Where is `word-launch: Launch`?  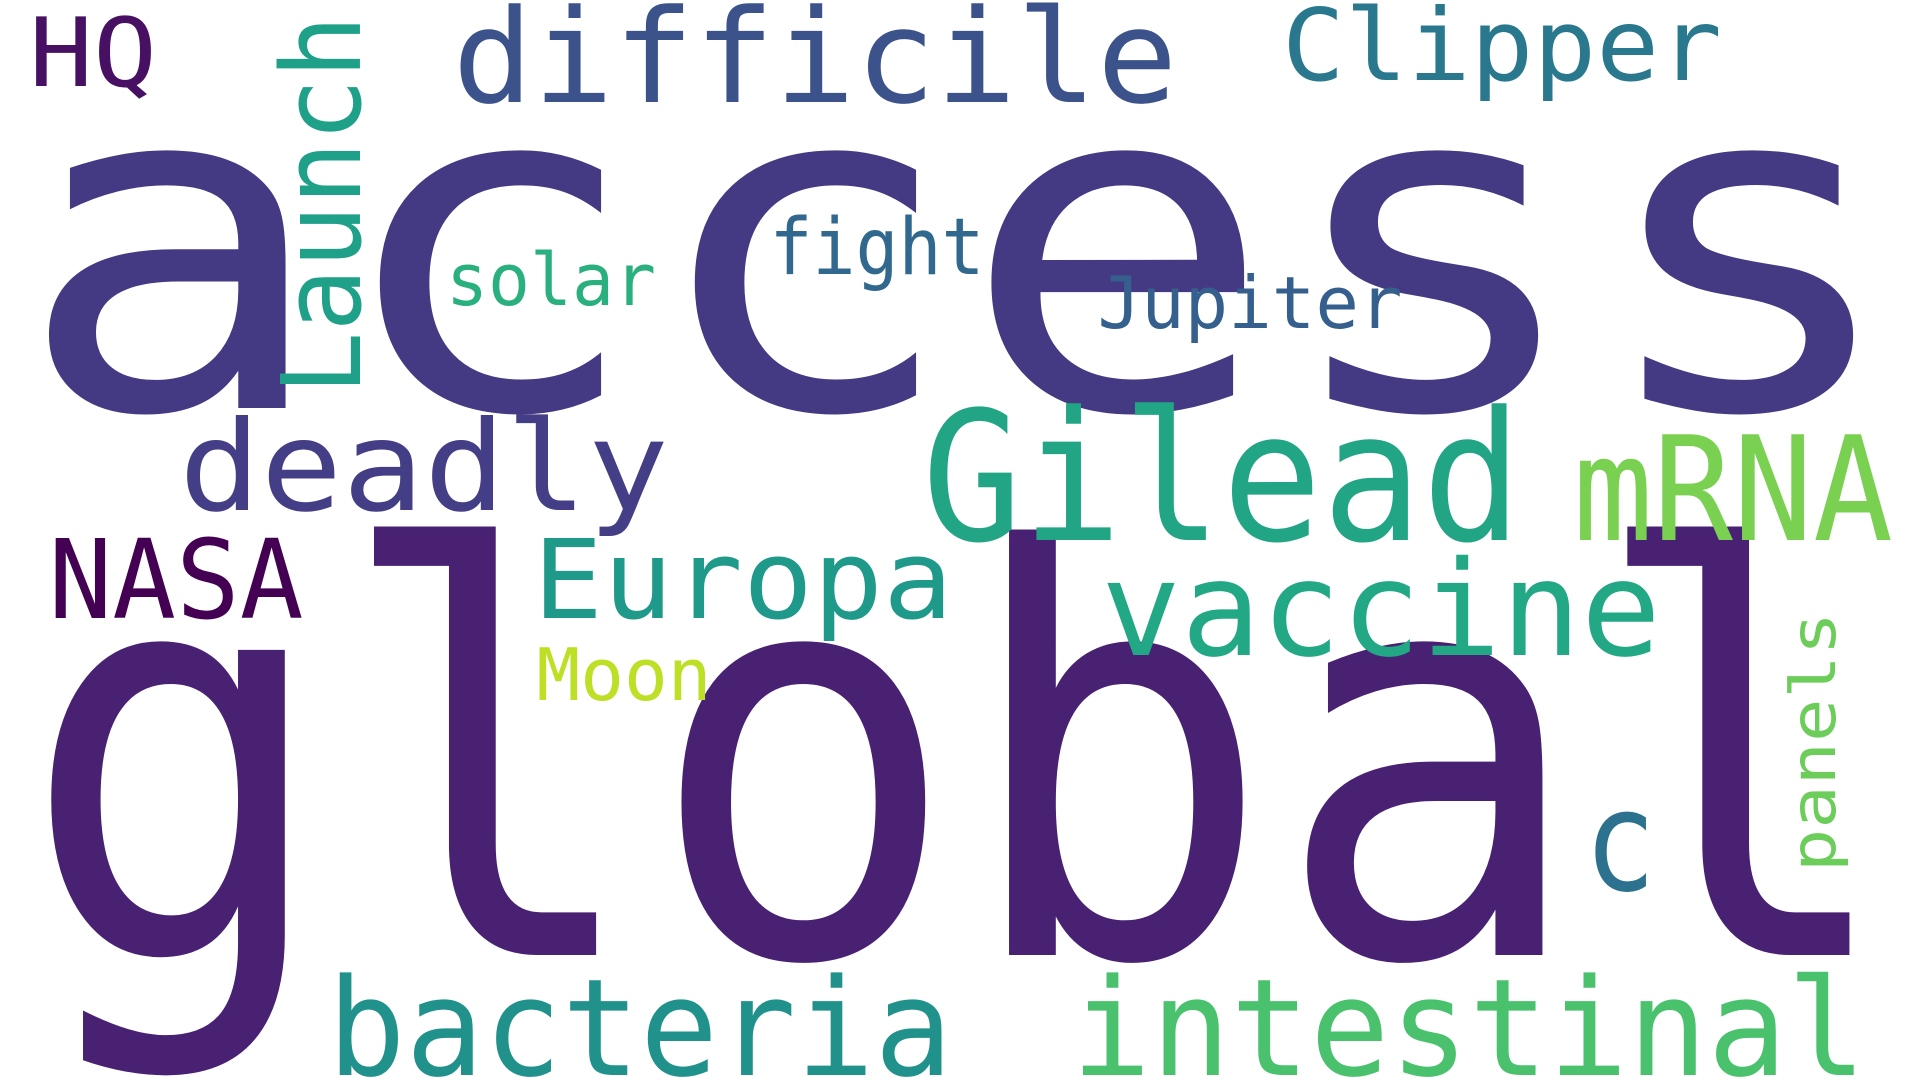 word-launch: Launch is located at coordinates (322, 205).